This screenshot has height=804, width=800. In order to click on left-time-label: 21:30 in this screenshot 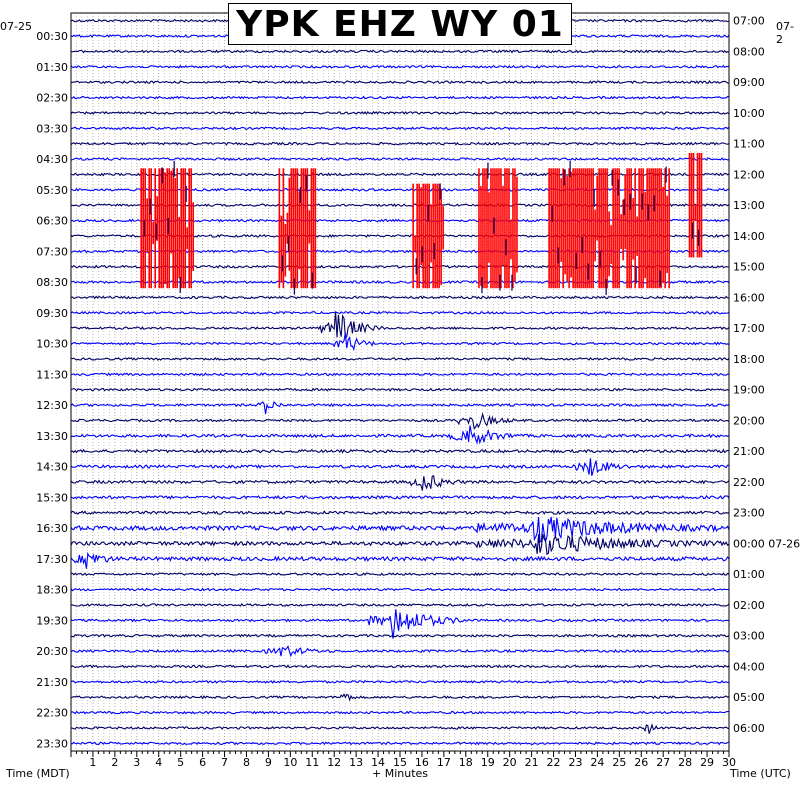, I will do `click(52, 682)`.